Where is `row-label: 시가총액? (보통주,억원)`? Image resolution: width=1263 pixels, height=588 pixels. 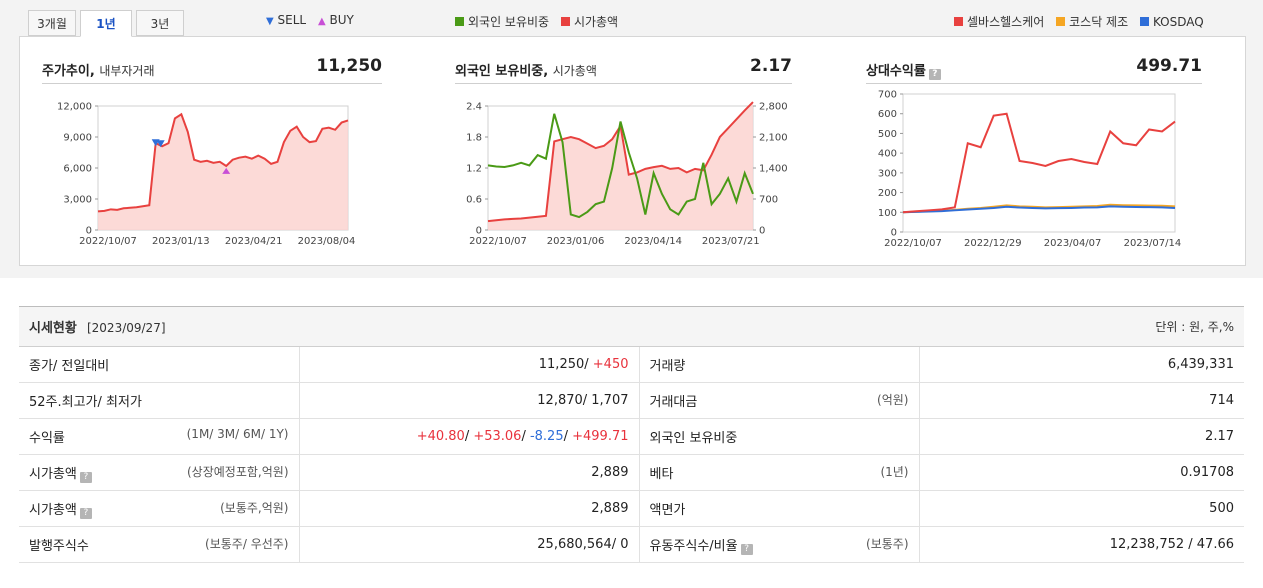 row-label: 시가총액? (보통주,억원) is located at coordinates (159, 508).